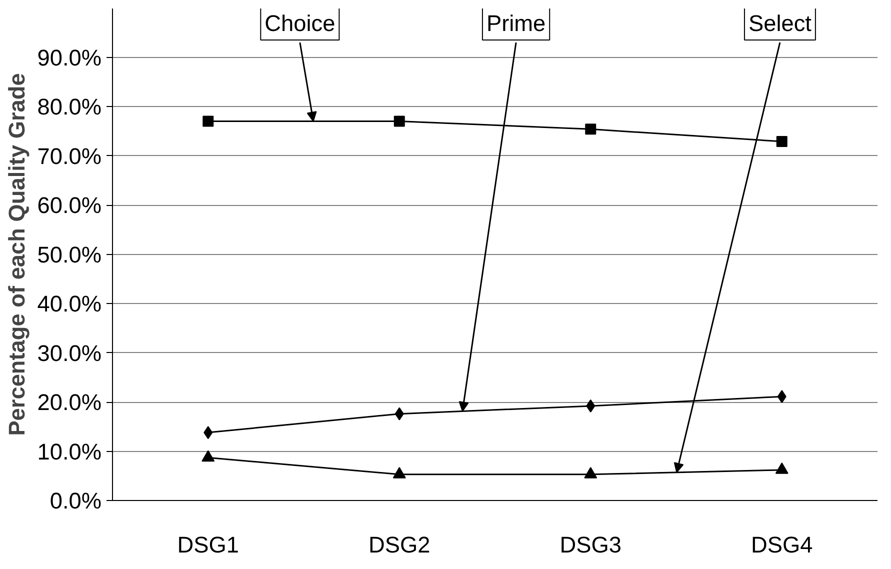 The height and width of the screenshot is (569, 891). Describe the element at coordinates (208, 545) in the screenshot. I see `x-tick-label: DSG1` at that location.